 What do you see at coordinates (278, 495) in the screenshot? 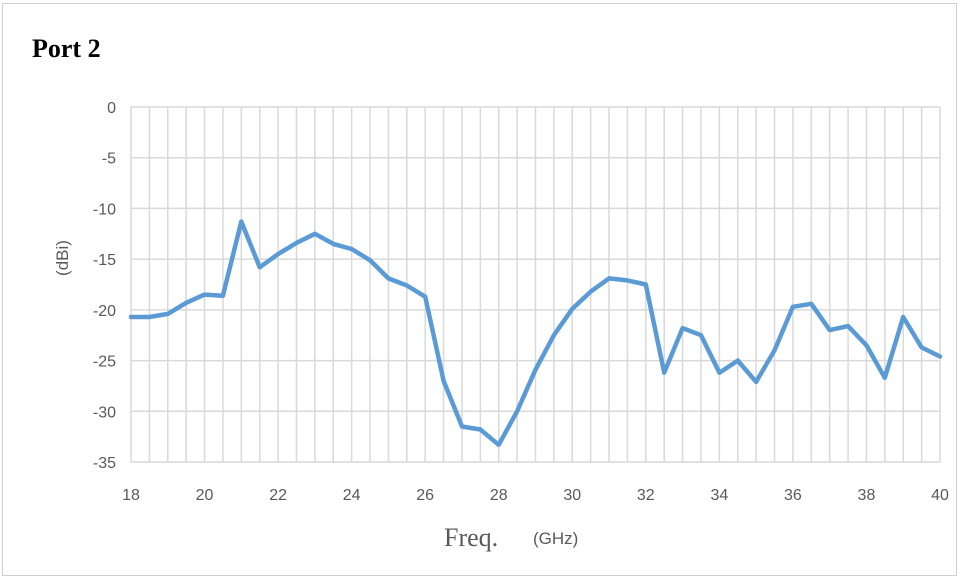
I see `x-tick-label: 22` at bounding box center [278, 495].